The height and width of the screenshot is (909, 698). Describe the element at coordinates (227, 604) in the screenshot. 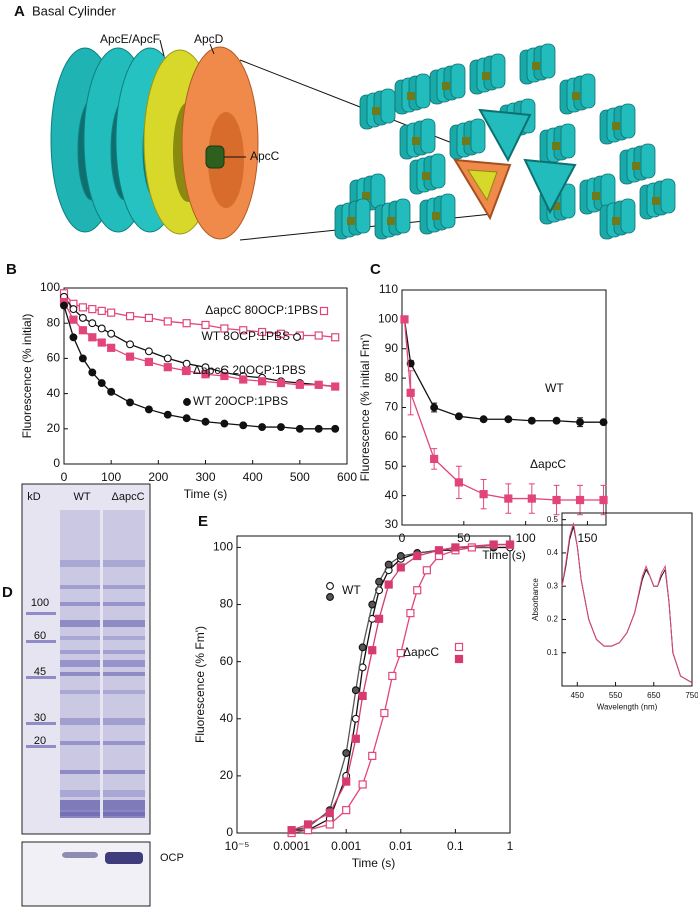

I see `y-tick-label: 80` at that location.